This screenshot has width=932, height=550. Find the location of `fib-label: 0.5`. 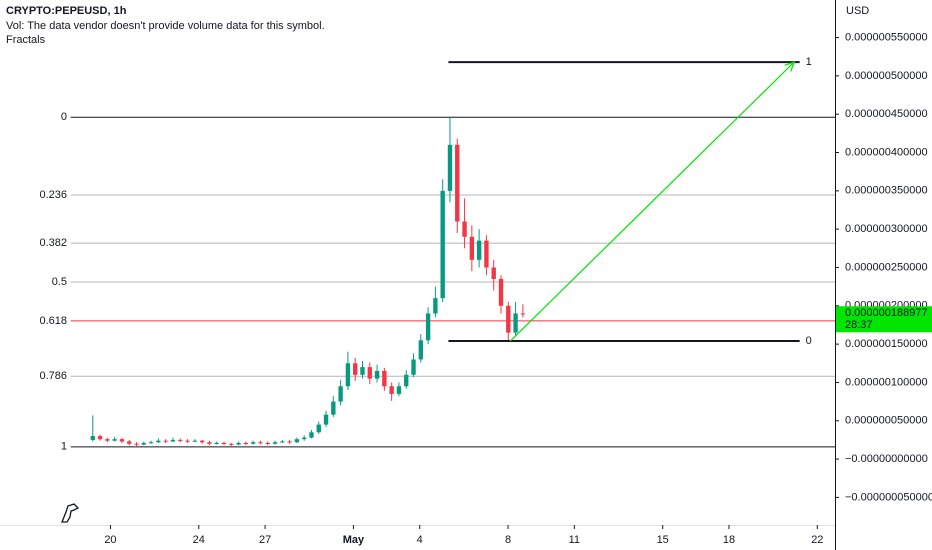

fib-label: 0.5 is located at coordinates (59, 282).